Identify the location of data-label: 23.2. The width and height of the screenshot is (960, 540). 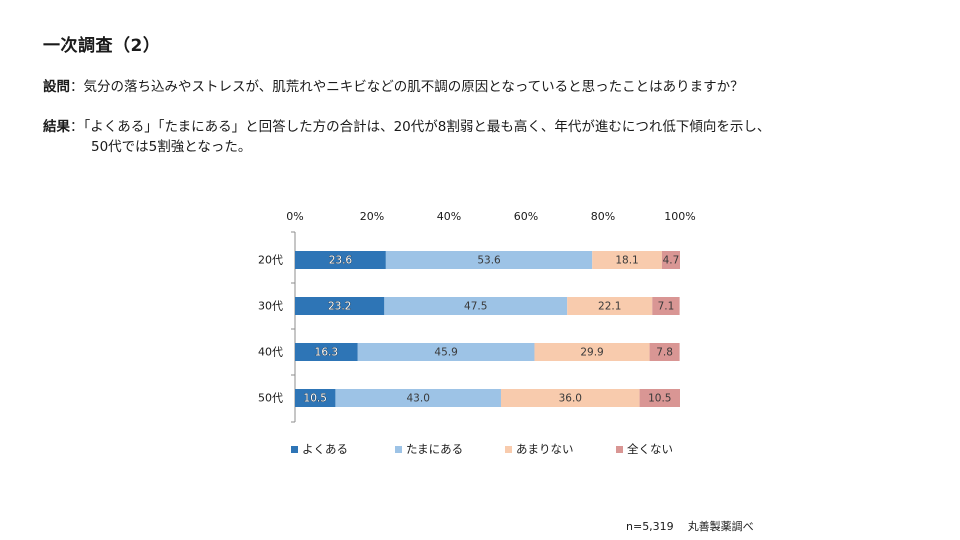
(339, 307).